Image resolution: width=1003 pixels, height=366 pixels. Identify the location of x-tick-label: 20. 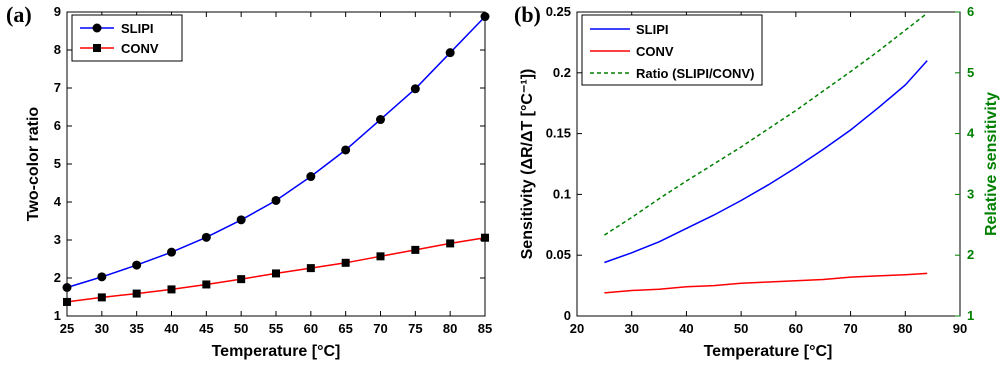
(577, 328).